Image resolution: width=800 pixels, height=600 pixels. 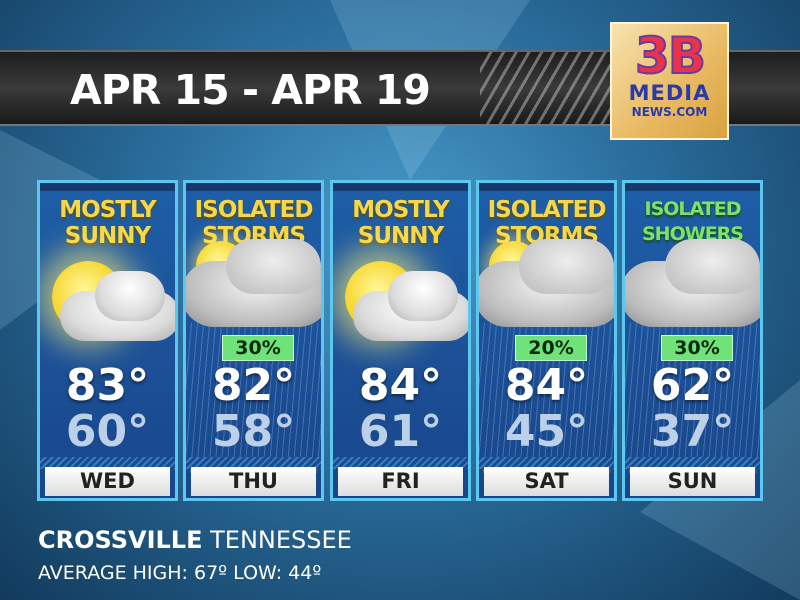 What do you see at coordinates (107, 431) in the screenshot?
I see `low-temp: 60°` at bounding box center [107, 431].